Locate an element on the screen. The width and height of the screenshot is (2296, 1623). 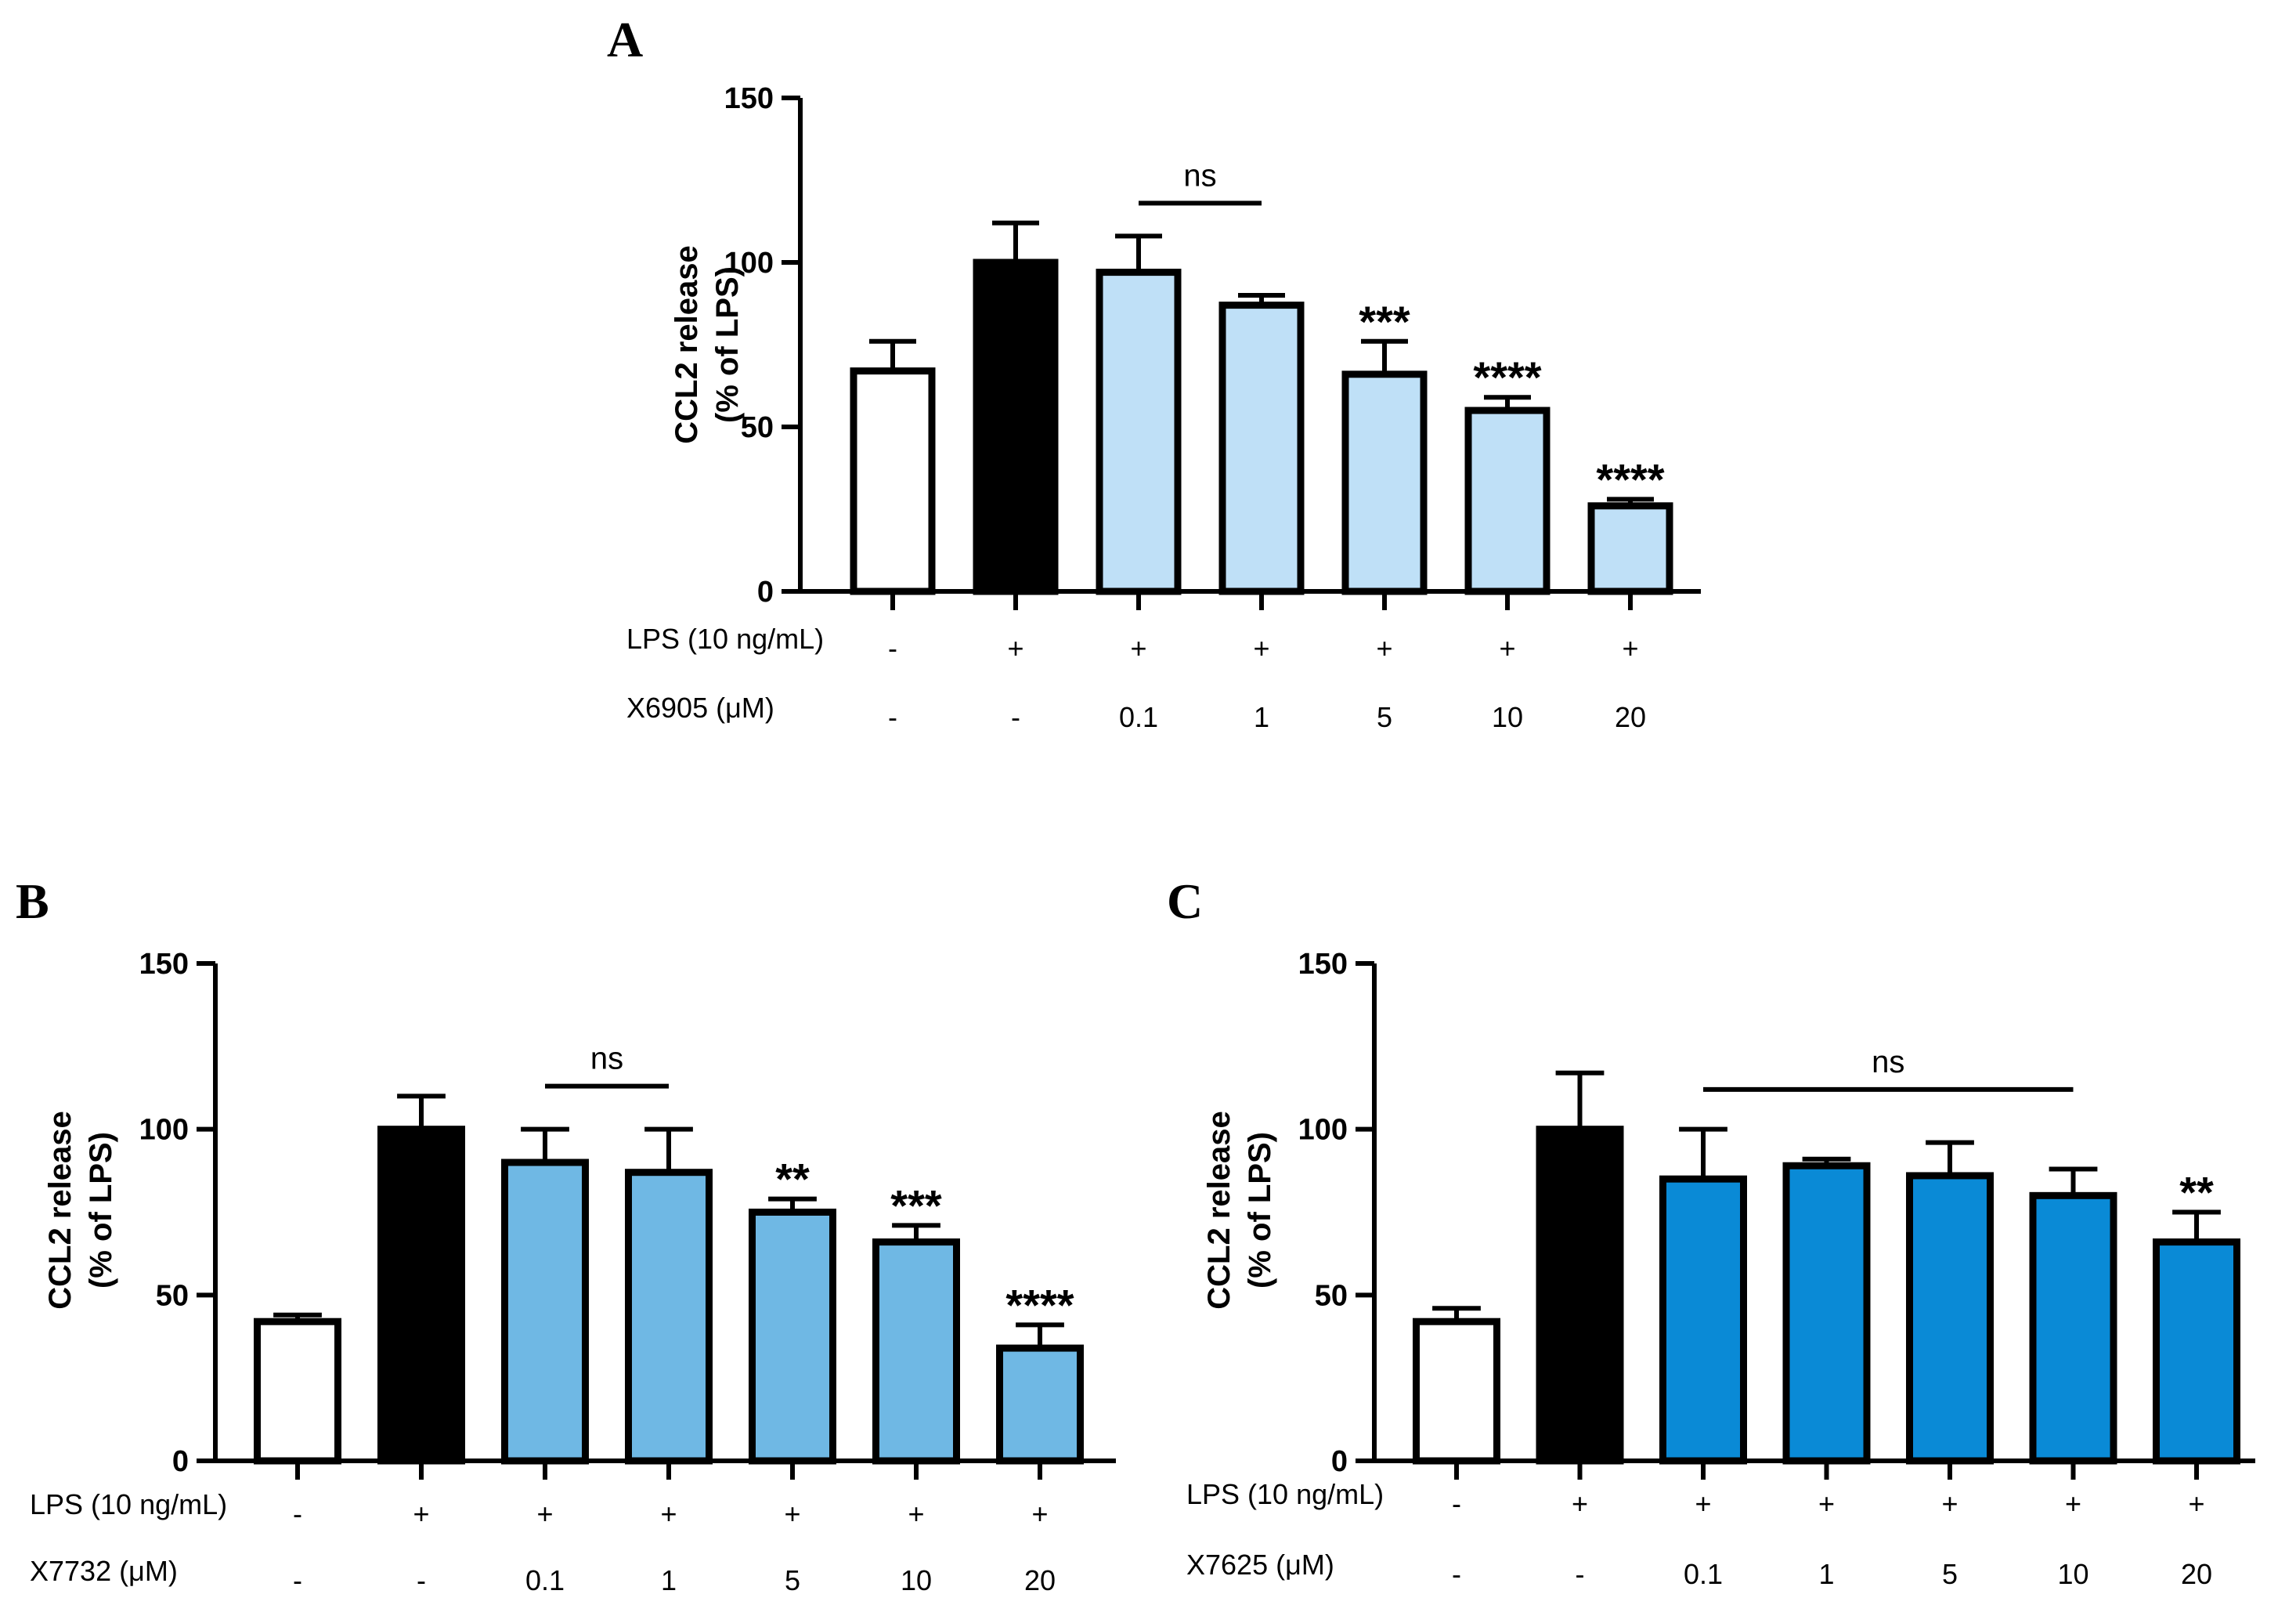
compound-row-label: X7732 (μM) is located at coordinates (104, 1571).